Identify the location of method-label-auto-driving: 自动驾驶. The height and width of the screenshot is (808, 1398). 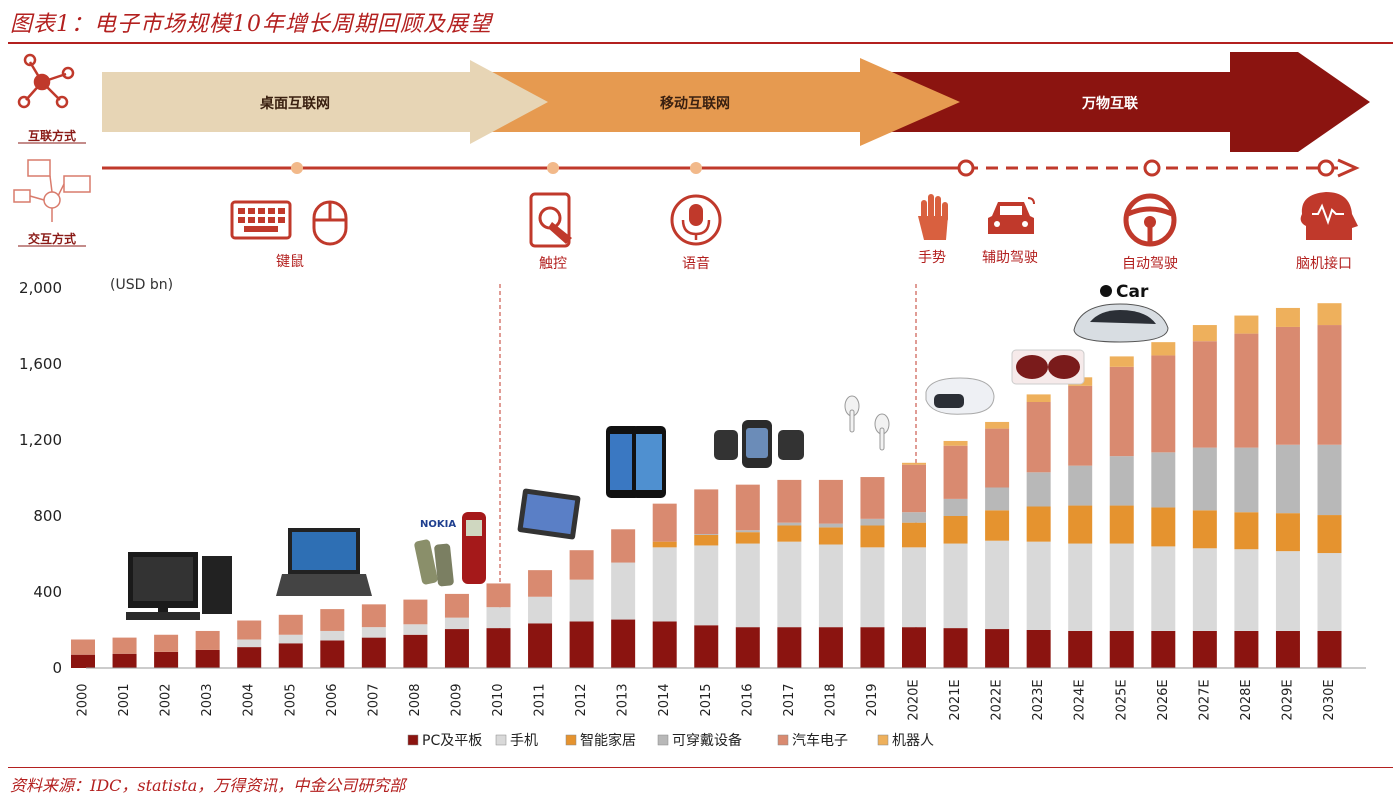
(1150, 264).